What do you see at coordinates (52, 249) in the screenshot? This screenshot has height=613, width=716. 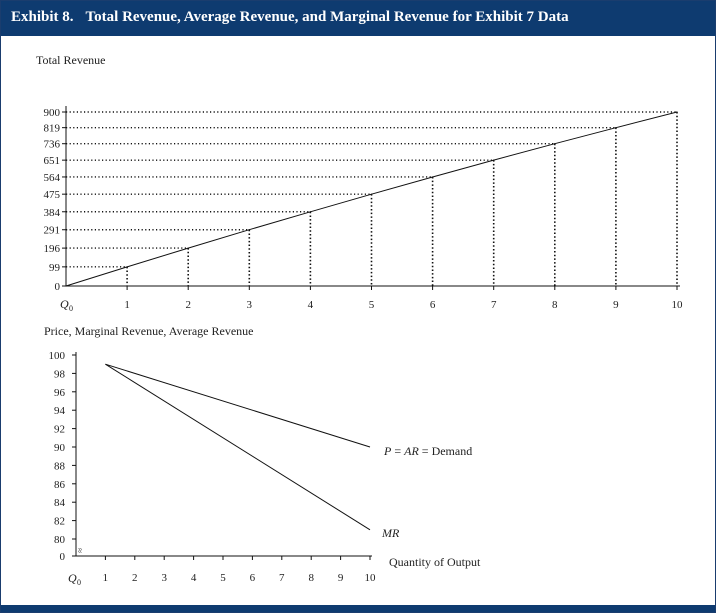 I see `y-tick-label: 196` at bounding box center [52, 249].